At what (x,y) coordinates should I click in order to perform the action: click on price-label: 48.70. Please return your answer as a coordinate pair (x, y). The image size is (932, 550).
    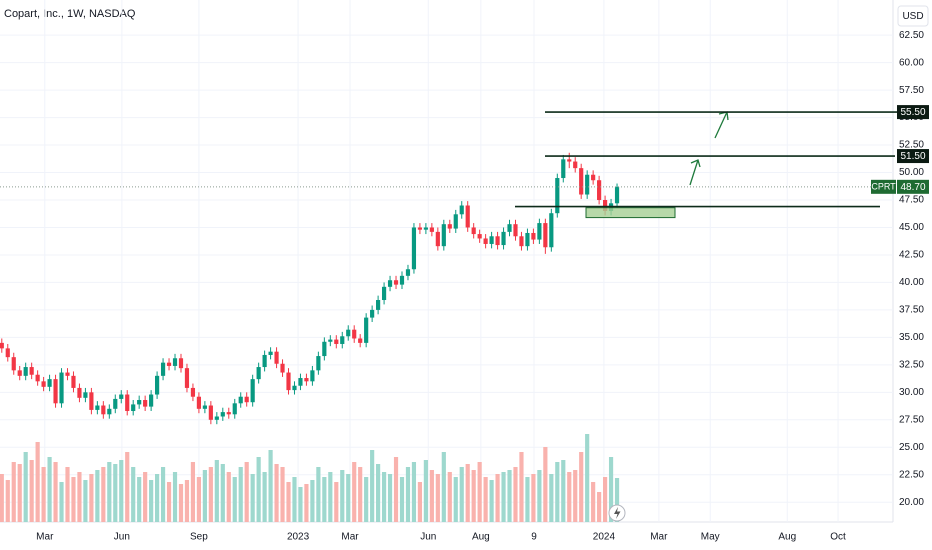
    Looking at the image, I should click on (912, 187).